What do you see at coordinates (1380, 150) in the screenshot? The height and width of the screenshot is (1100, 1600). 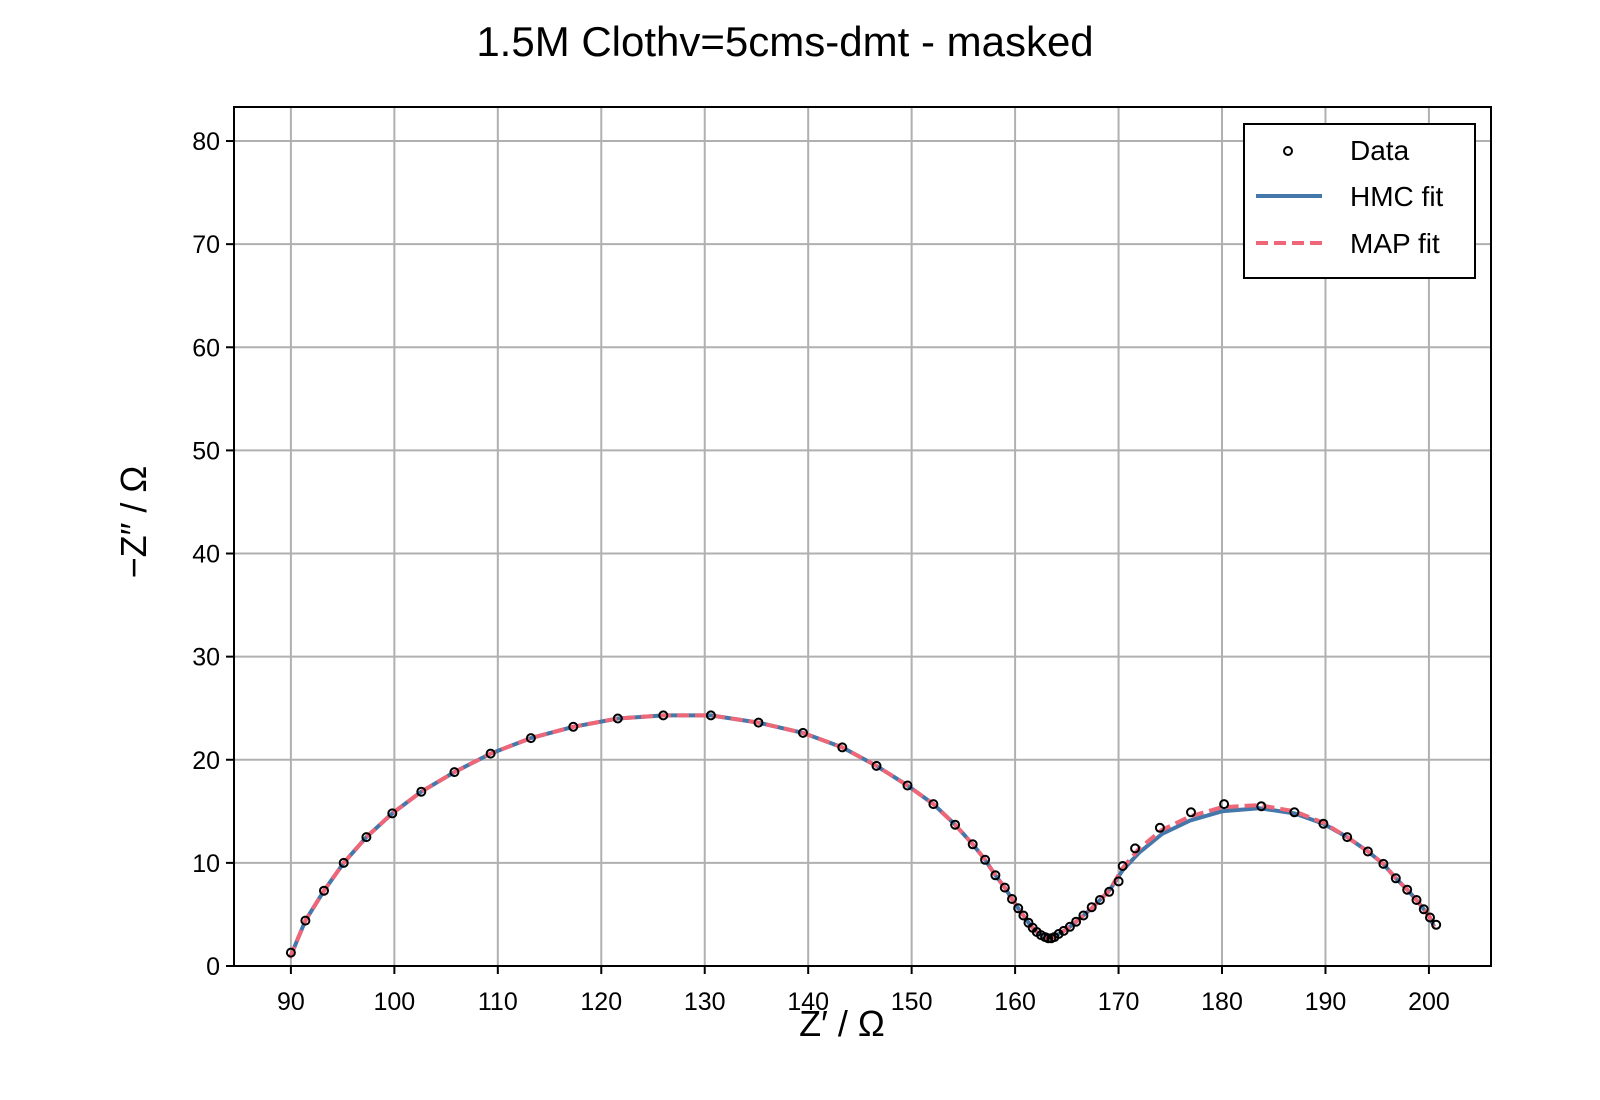 I see `legend-label-data: Data` at bounding box center [1380, 150].